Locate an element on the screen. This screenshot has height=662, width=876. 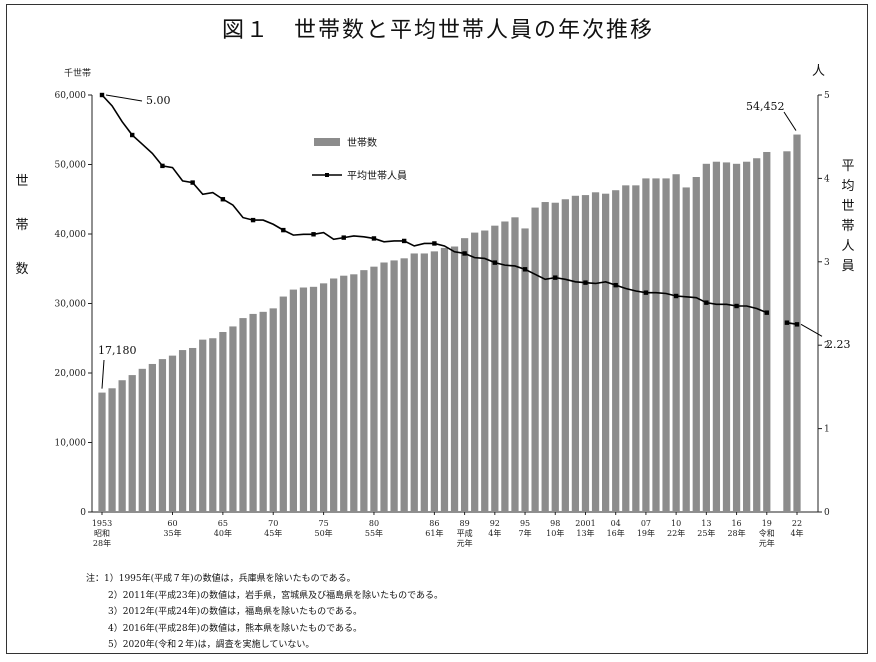
legend-bar-swatch is located at coordinates (327, 142).